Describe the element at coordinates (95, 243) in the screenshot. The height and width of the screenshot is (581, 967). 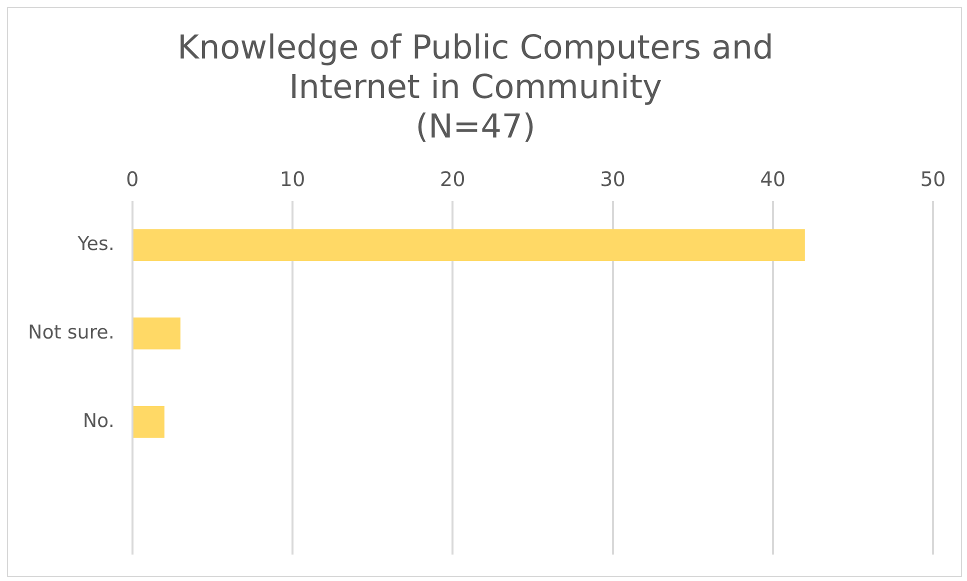
I see `y-tick-label: Yes.` at that location.